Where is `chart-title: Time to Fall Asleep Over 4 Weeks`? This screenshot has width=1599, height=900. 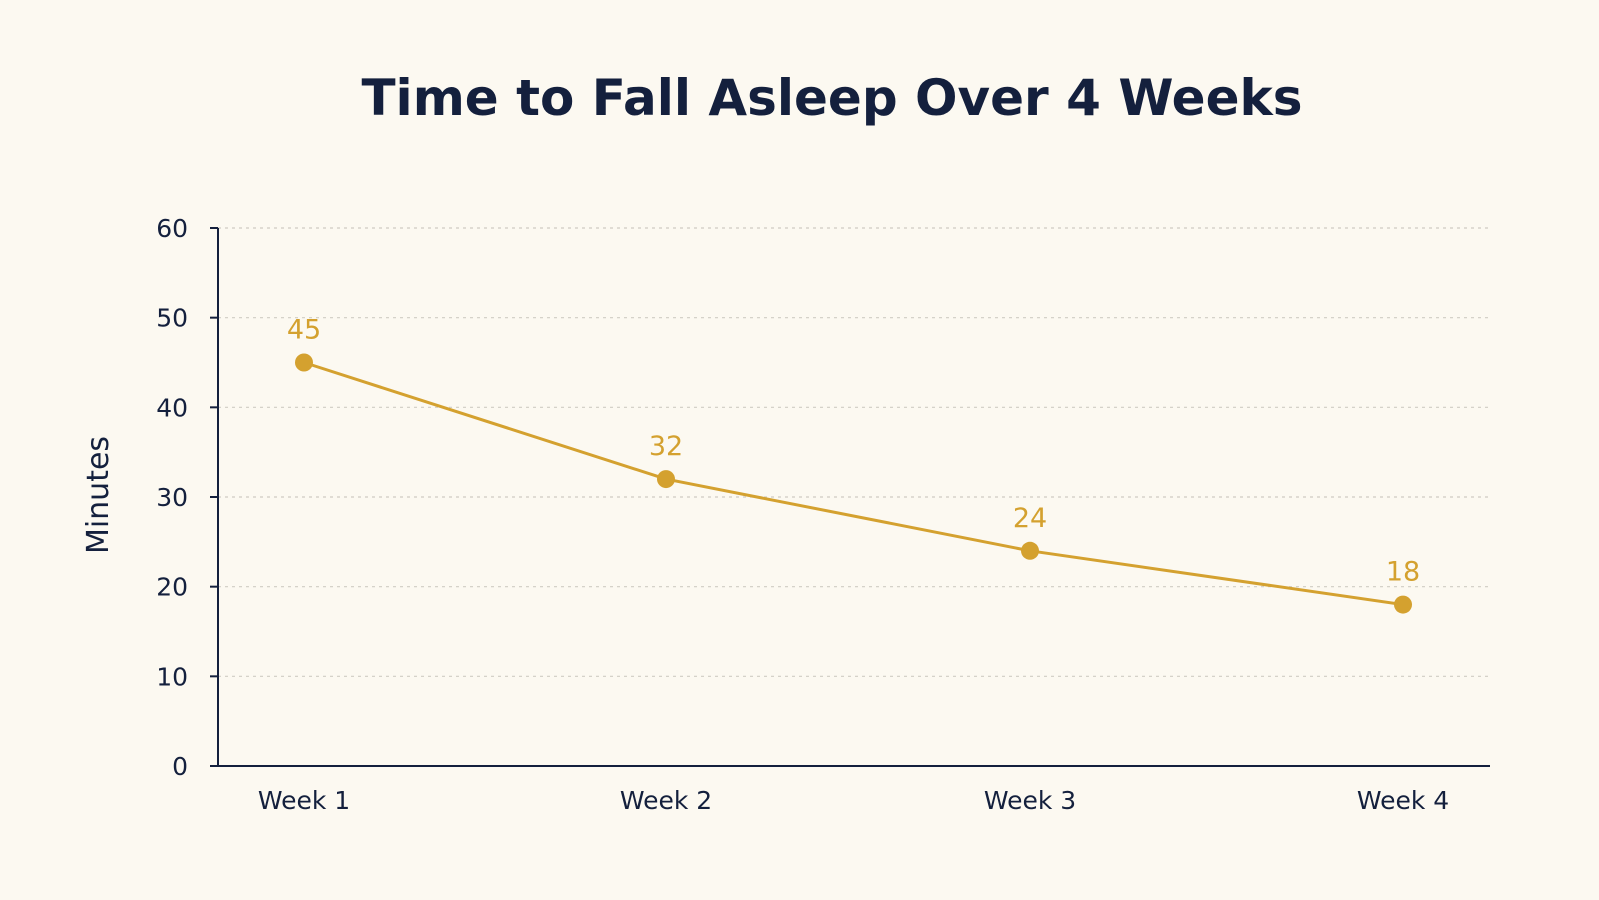
chart-title: Time to Fall Asleep Over 4 Weeks is located at coordinates (831, 98).